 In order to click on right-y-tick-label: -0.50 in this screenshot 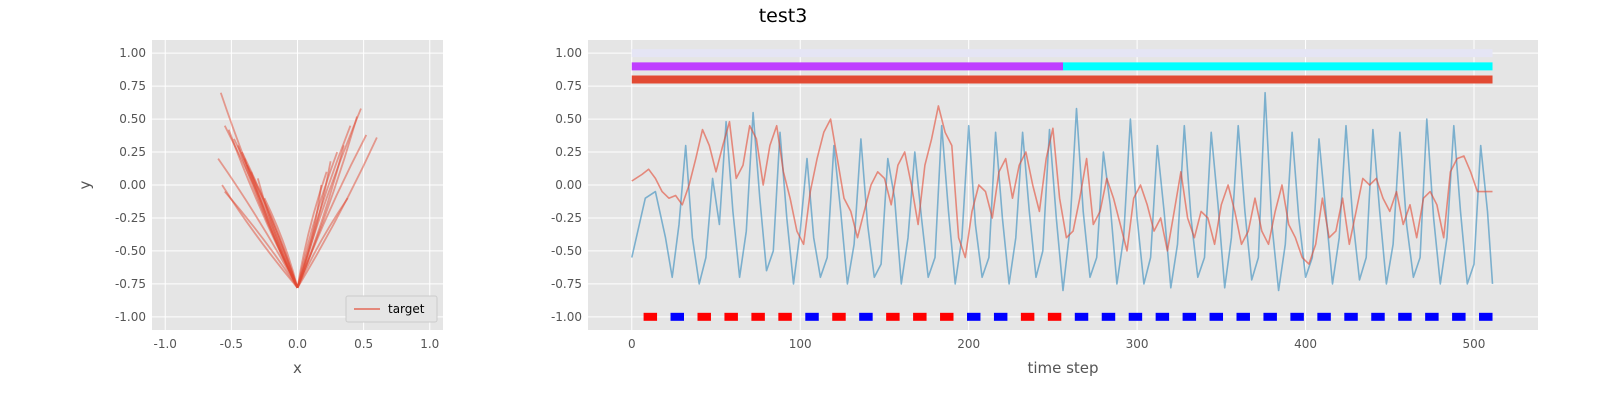, I will do `click(566, 251)`.